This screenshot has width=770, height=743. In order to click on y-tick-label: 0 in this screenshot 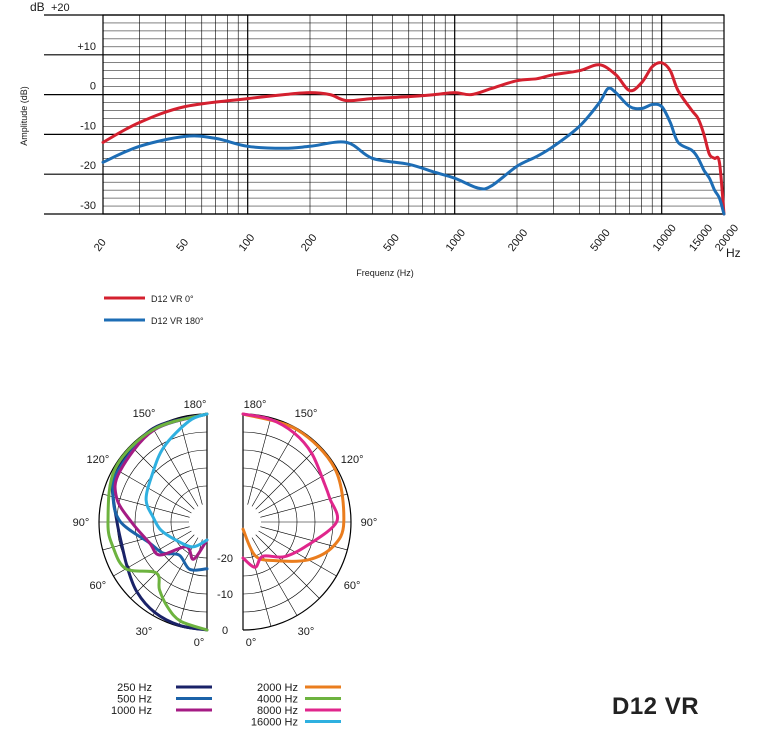, I will do `click(93, 87)`.